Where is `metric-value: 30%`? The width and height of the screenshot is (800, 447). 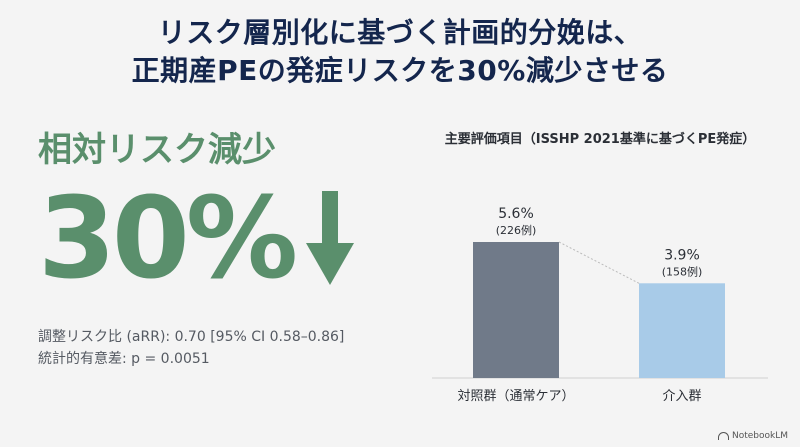
metric-value: 30% is located at coordinates (168, 239).